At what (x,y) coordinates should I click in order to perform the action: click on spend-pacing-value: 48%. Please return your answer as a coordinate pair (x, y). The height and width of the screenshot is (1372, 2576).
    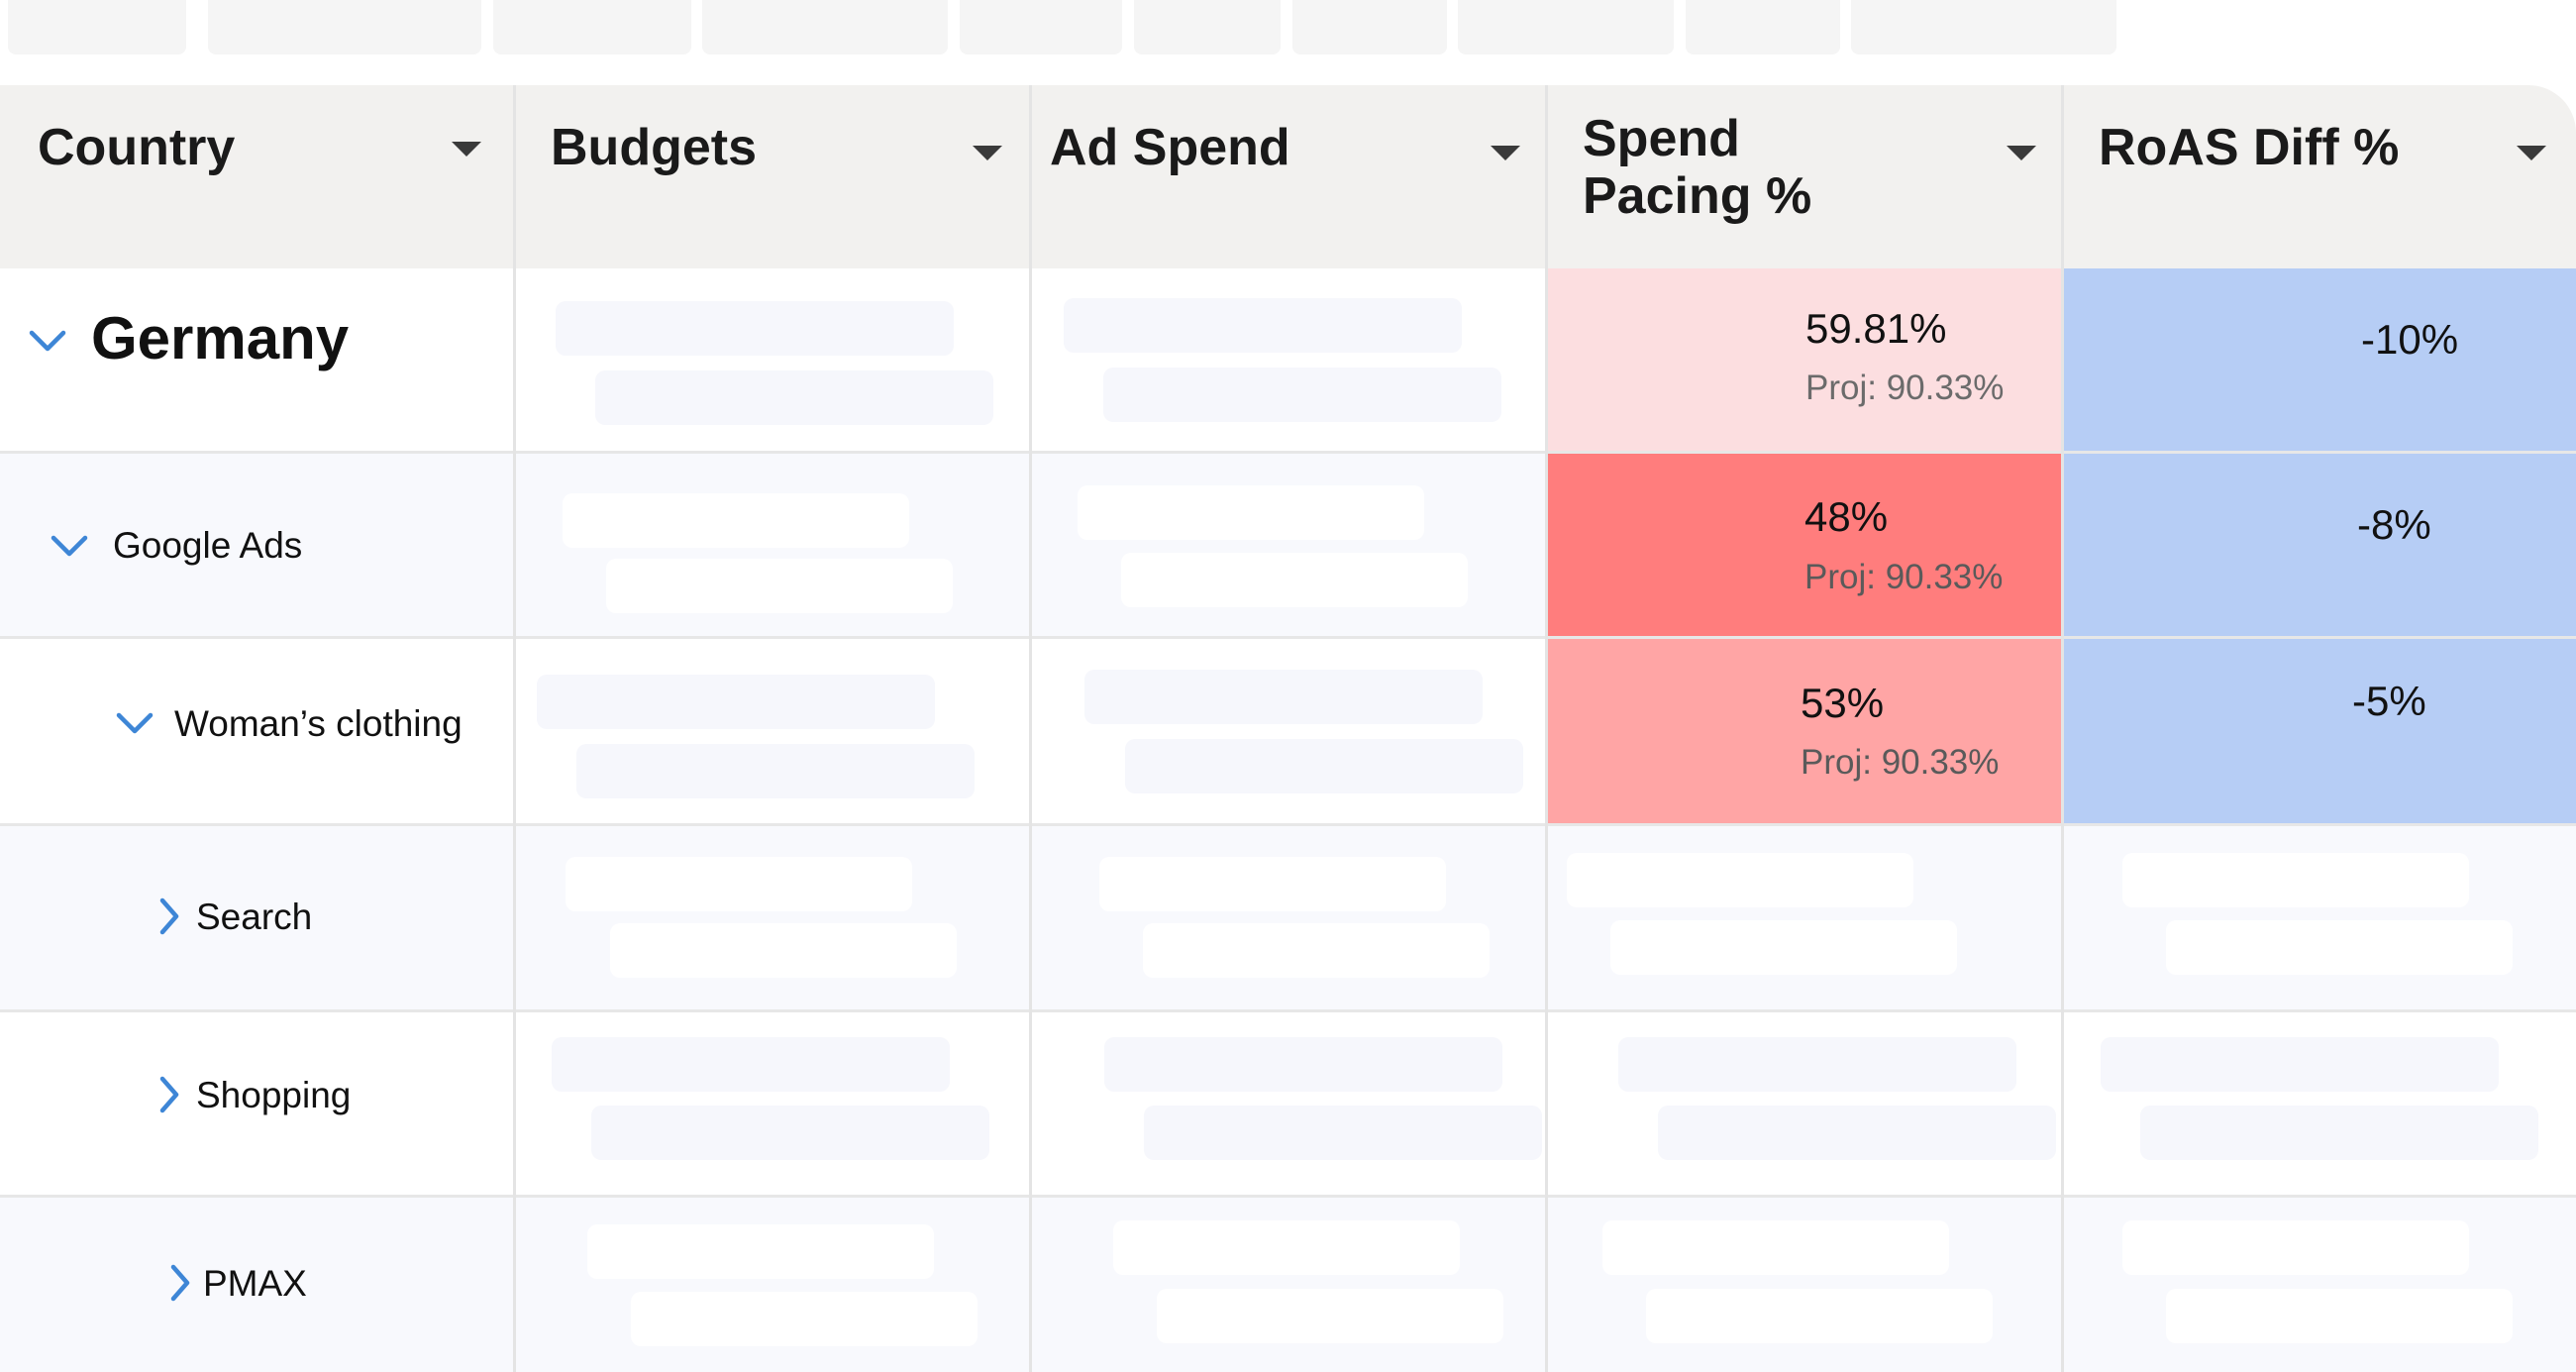
    Looking at the image, I should click on (1846, 516).